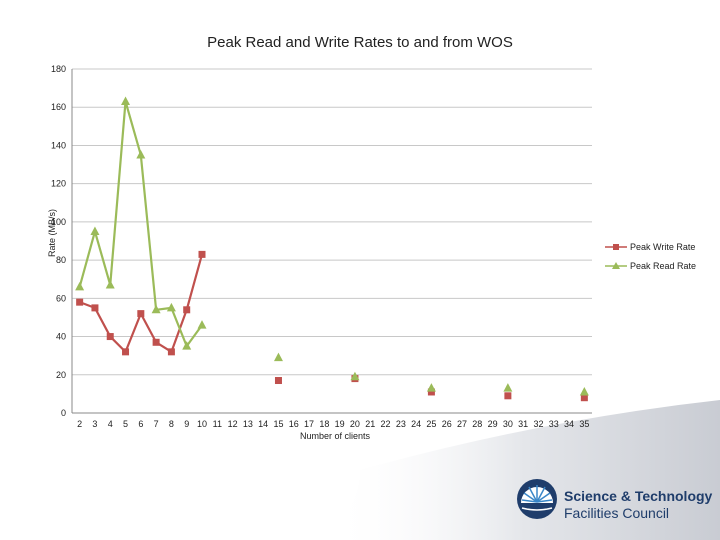 The height and width of the screenshot is (540, 720). I want to click on x-tick-label: 27, so click(462, 424).